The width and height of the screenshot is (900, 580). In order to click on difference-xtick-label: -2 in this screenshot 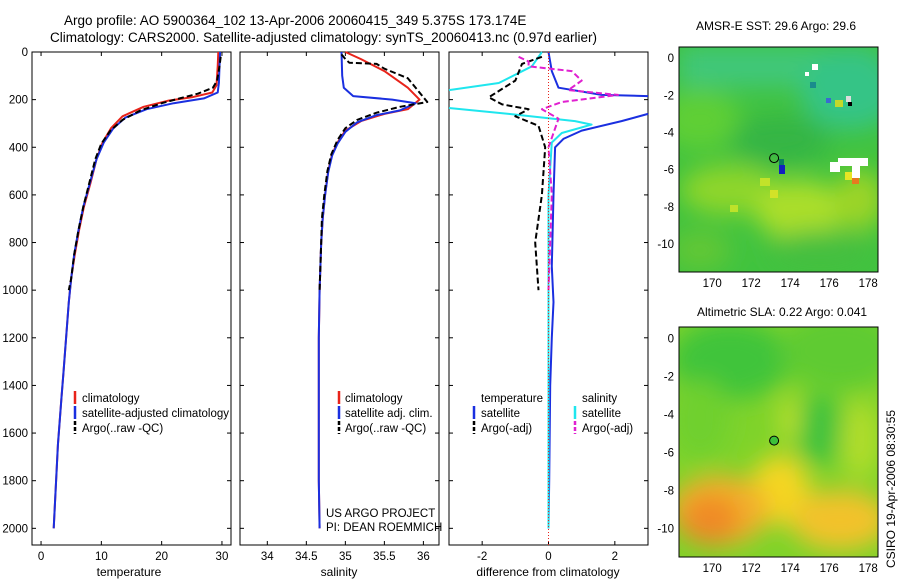, I will do `click(482, 557)`.